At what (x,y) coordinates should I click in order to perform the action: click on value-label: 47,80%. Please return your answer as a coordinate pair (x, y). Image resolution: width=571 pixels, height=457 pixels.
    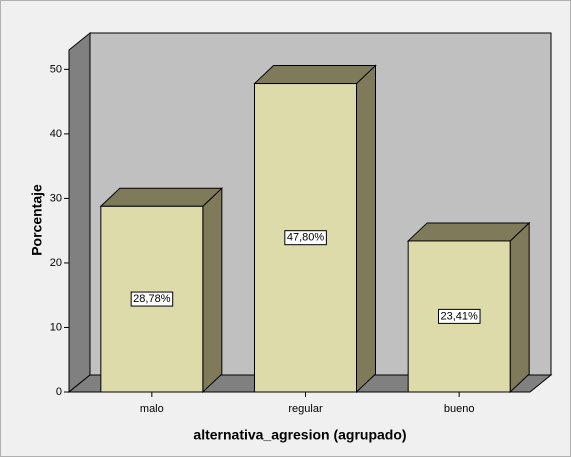
    Looking at the image, I should click on (306, 238).